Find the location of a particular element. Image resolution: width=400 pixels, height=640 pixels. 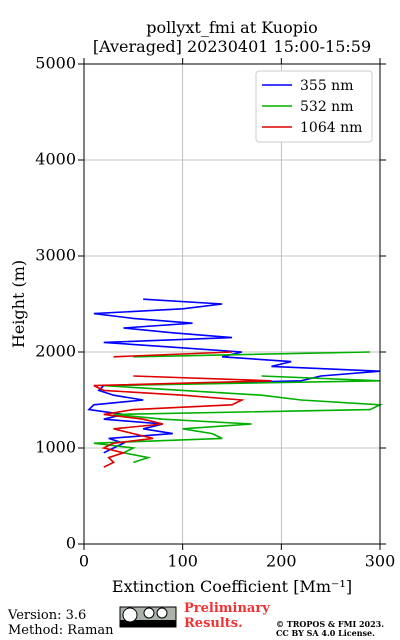

copyright-text: © TROPOS & FMI 2023. is located at coordinates (330, 624).